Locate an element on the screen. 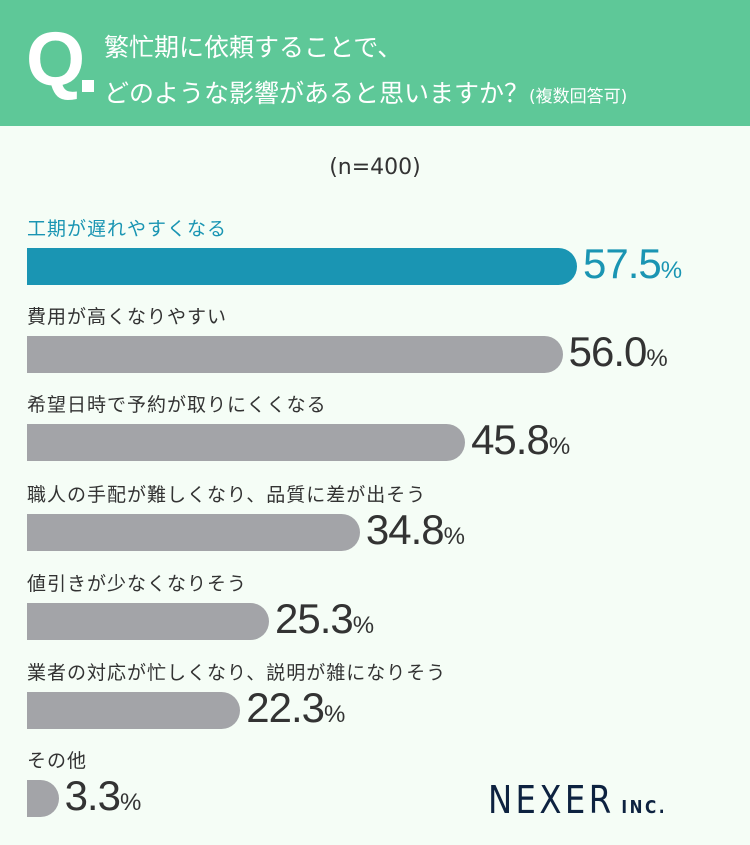 This screenshot has width=750, height=845. value-label: 22.3% is located at coordinates (296, 707).